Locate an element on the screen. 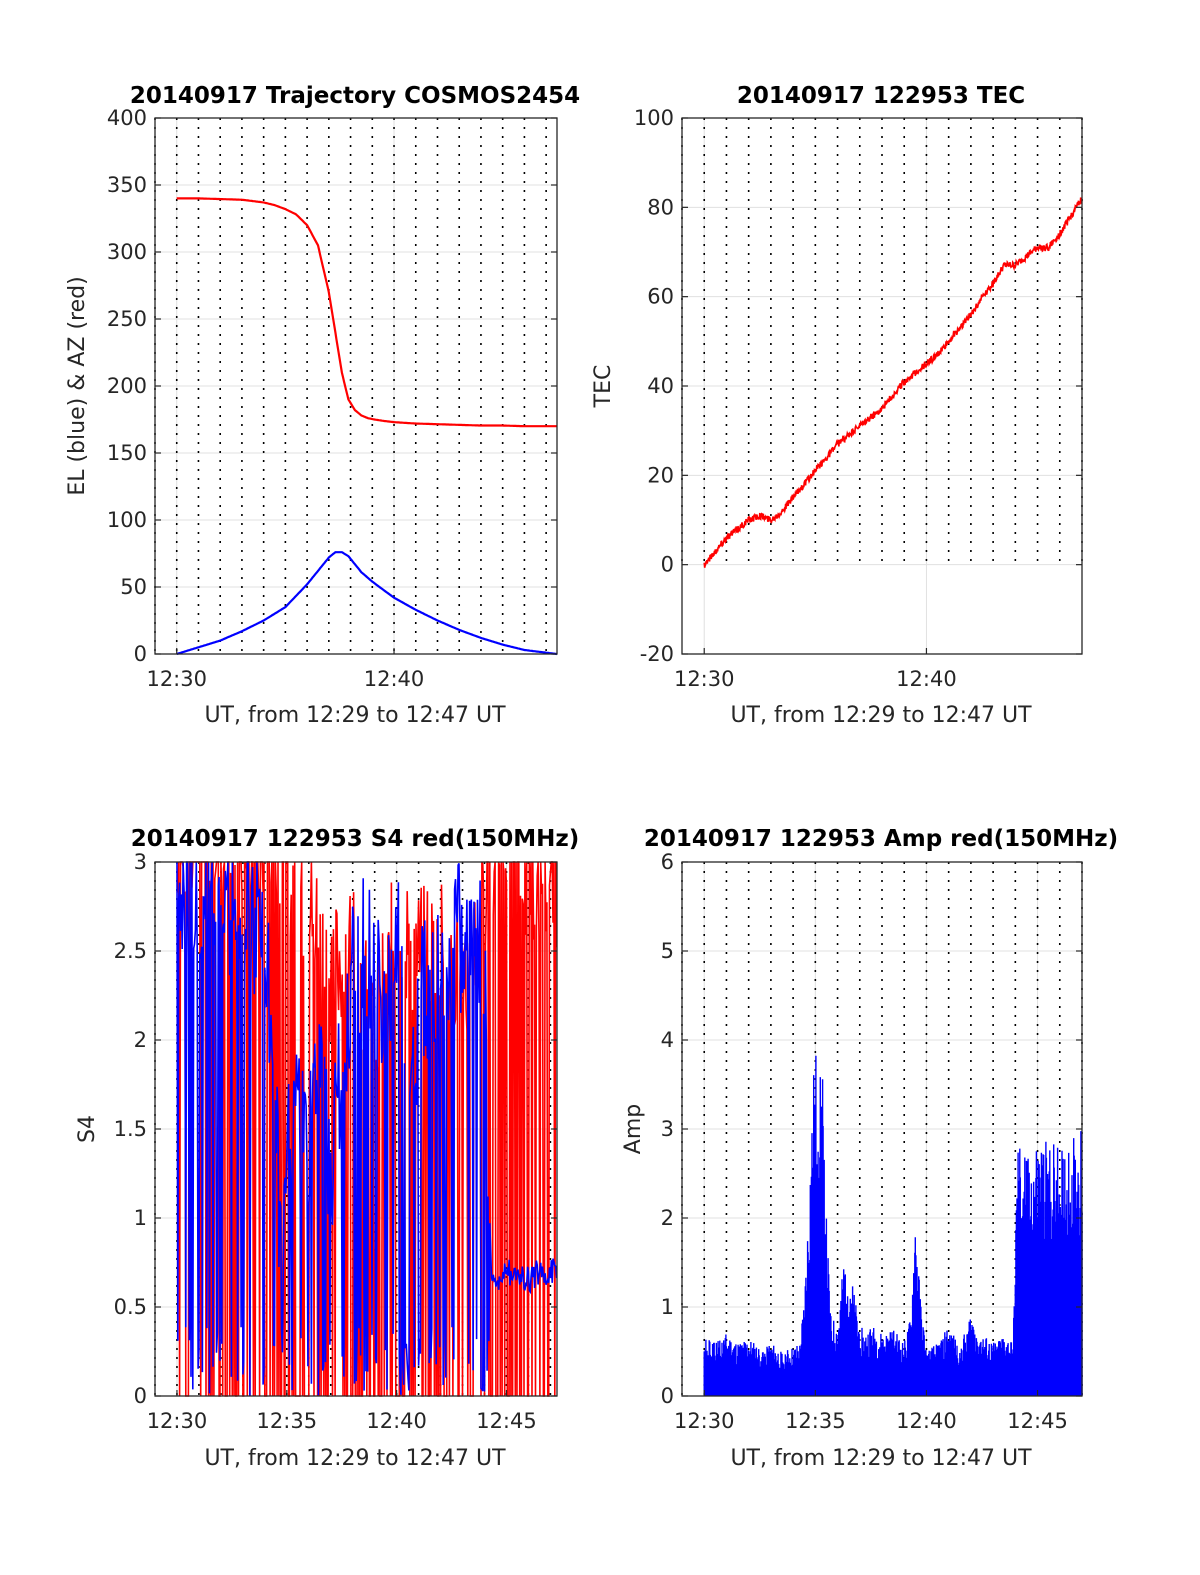  amp-plot: 0 1 2 3 4 5 6 12:30 12:35 12:40 12:45 is located at coordinates (872, 1141).